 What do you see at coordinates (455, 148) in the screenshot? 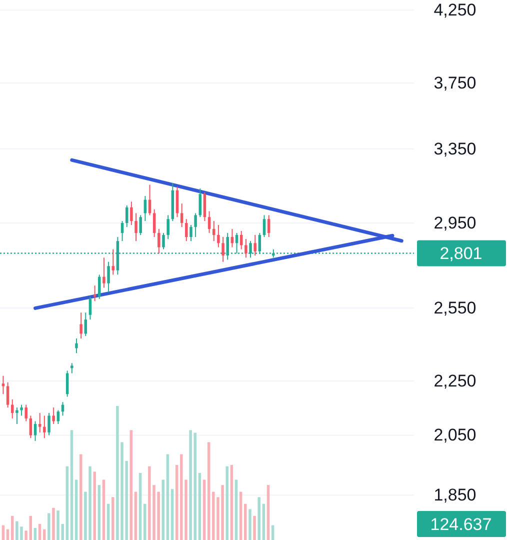
I see `y-tick-label: 3,350` at bounding box center [455, 148].